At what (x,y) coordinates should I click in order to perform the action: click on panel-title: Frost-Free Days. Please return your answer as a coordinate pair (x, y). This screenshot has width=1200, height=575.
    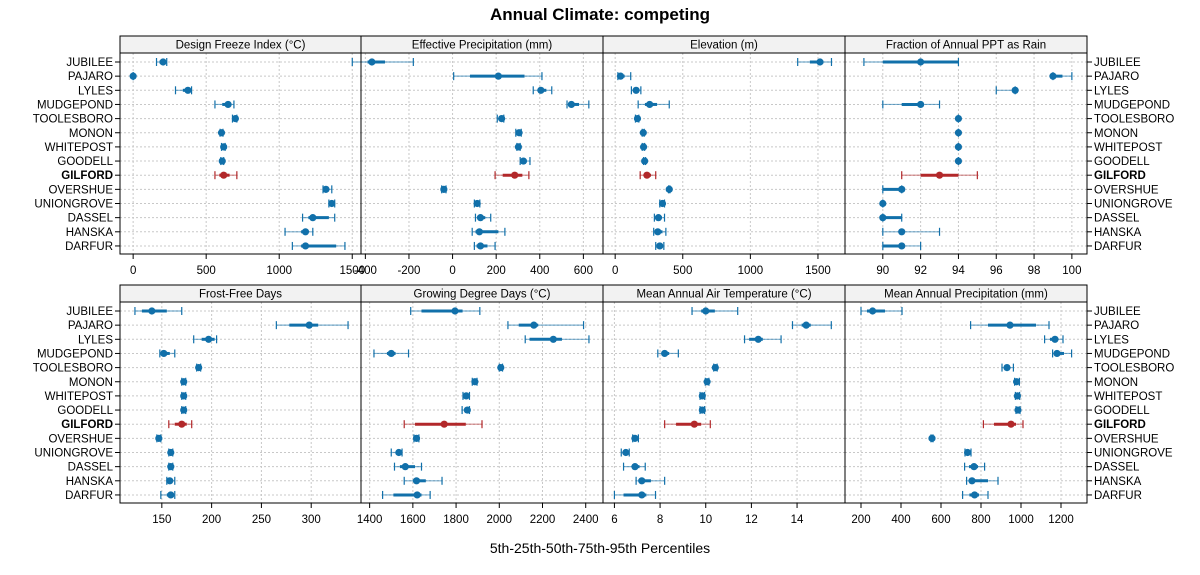
    Looking at the image, I should click on (240, 295).